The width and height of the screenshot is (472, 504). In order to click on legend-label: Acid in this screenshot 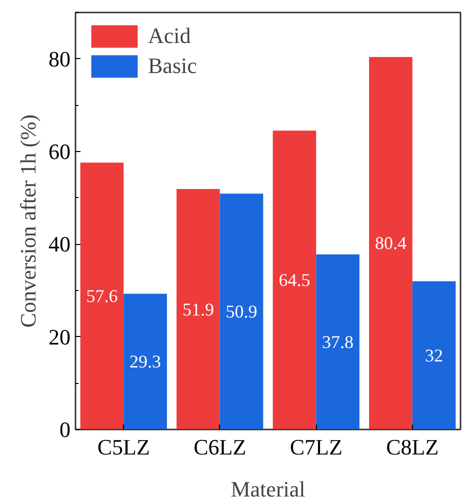, I will do `click(169, 36)`.